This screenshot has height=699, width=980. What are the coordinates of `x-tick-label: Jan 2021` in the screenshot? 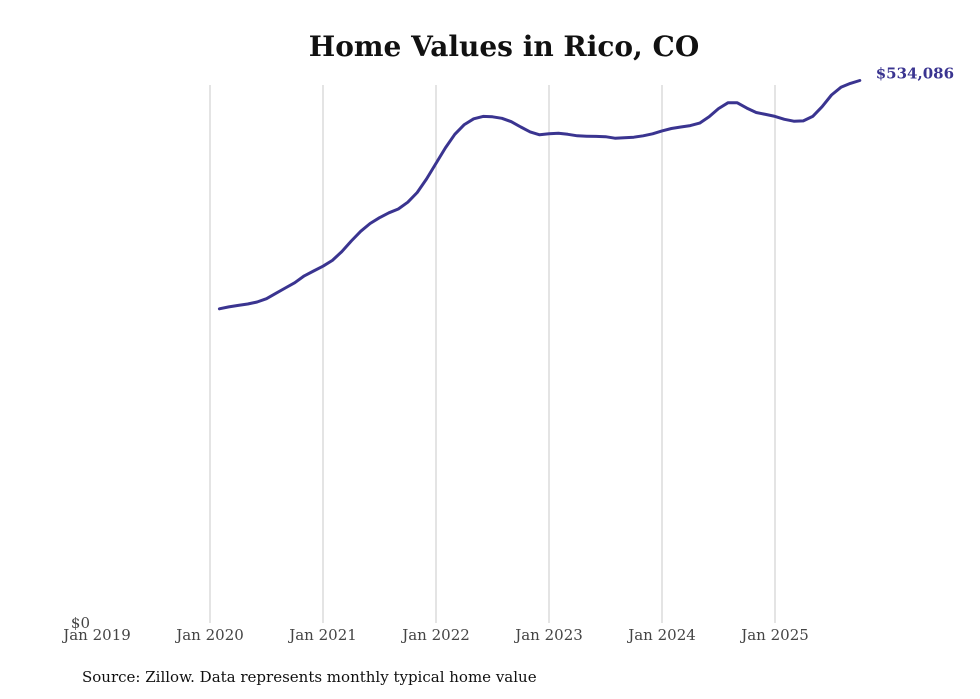 It's located at (322, 635).